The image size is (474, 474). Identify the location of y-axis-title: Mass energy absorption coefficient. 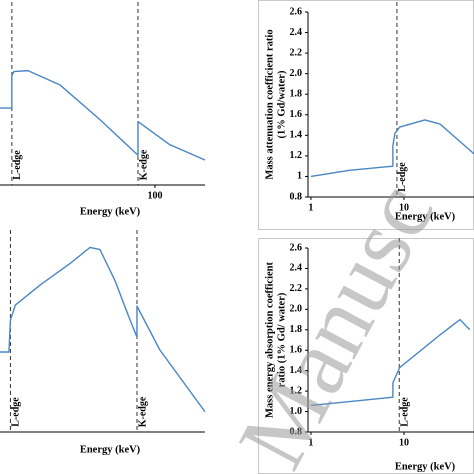
(269, 339).